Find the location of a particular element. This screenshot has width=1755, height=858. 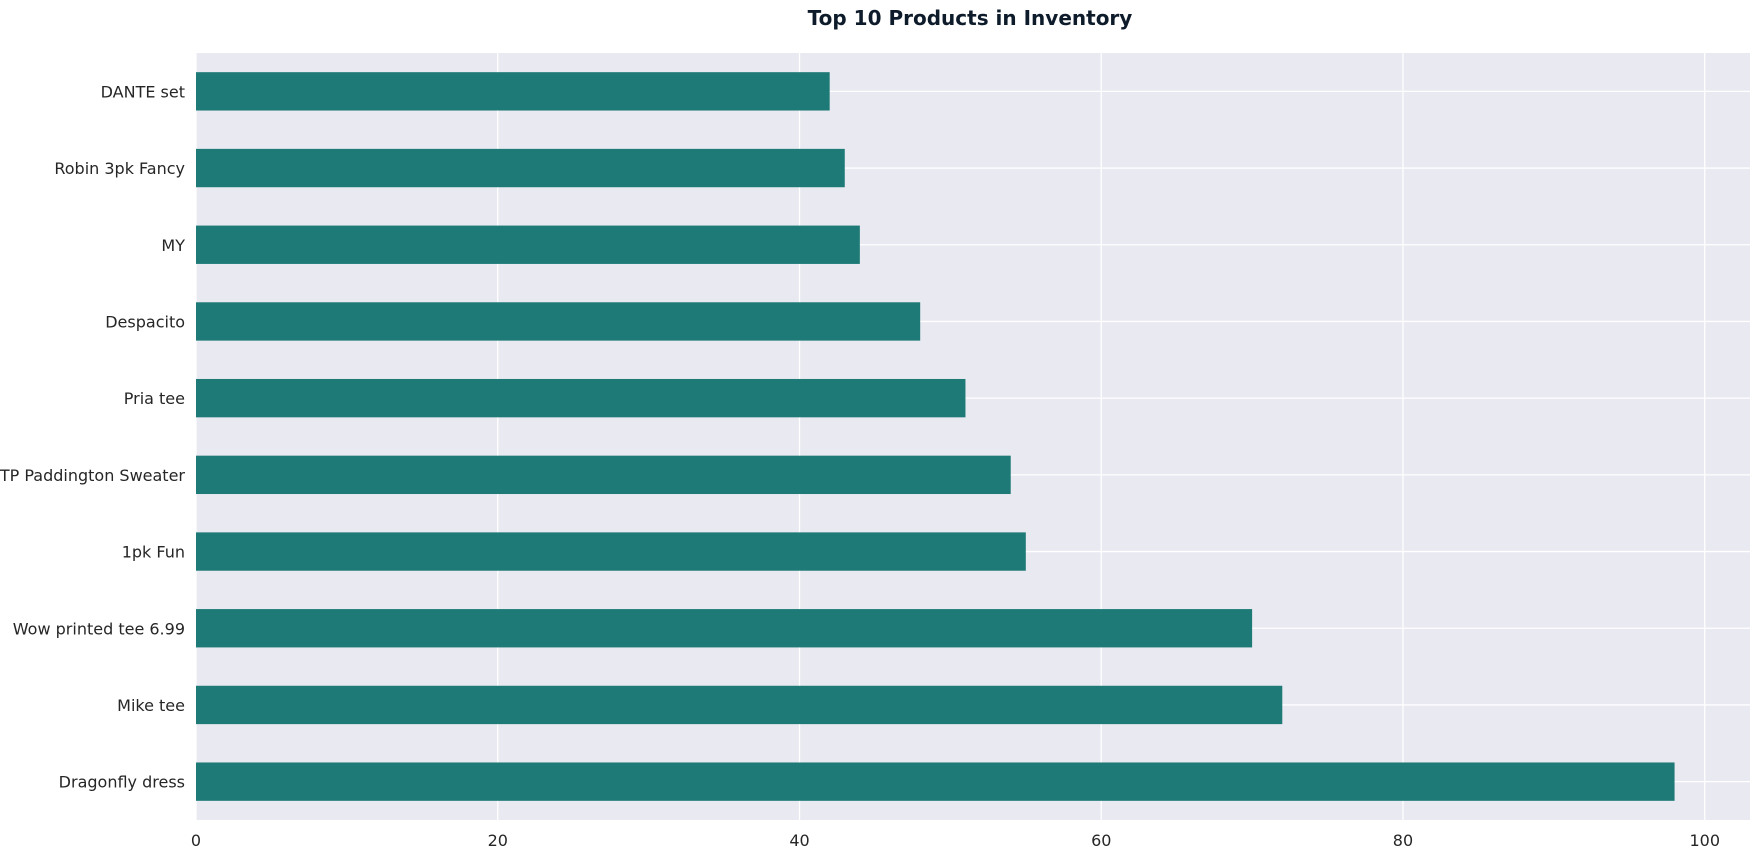

y-tick-label: Pria tee is located at coordinates (154, 398).